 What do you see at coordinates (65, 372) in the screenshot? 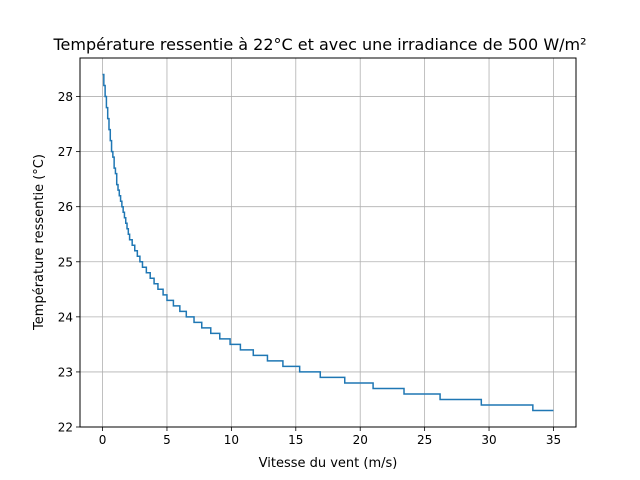
I see `y-tick-label: 23` at bounding box center [65, 372].